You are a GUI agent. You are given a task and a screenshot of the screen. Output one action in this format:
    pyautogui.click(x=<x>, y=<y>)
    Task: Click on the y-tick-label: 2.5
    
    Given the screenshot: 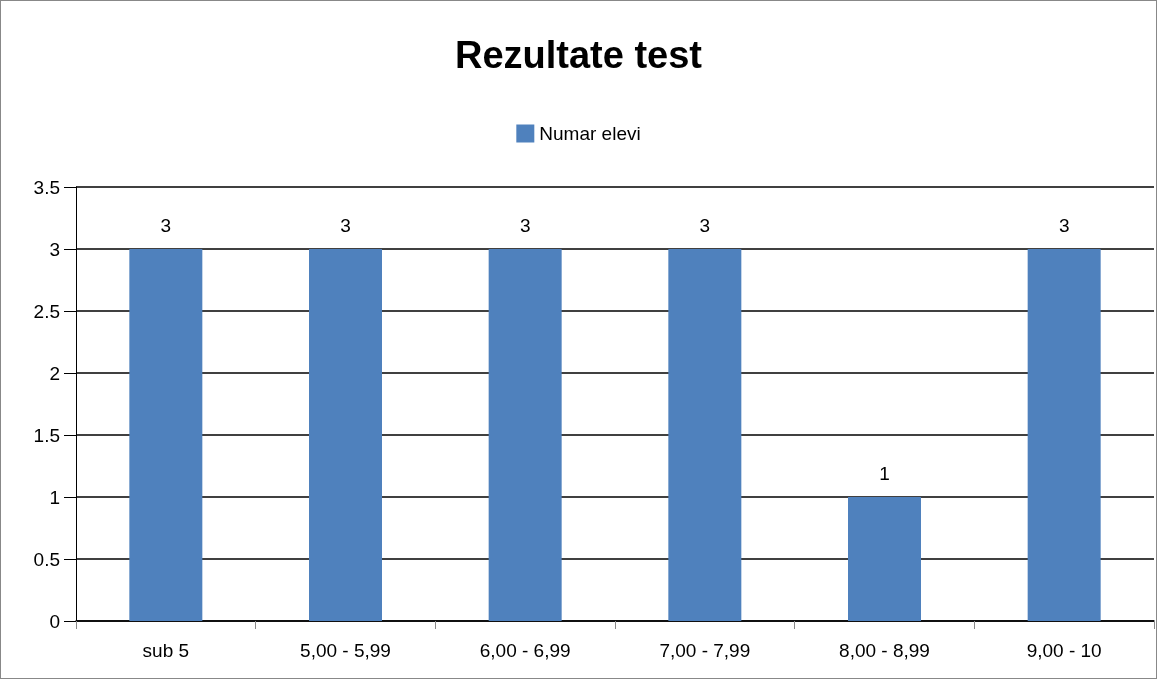 What is the action you would take?
    pyautogui.click(x=46, y=311)
    